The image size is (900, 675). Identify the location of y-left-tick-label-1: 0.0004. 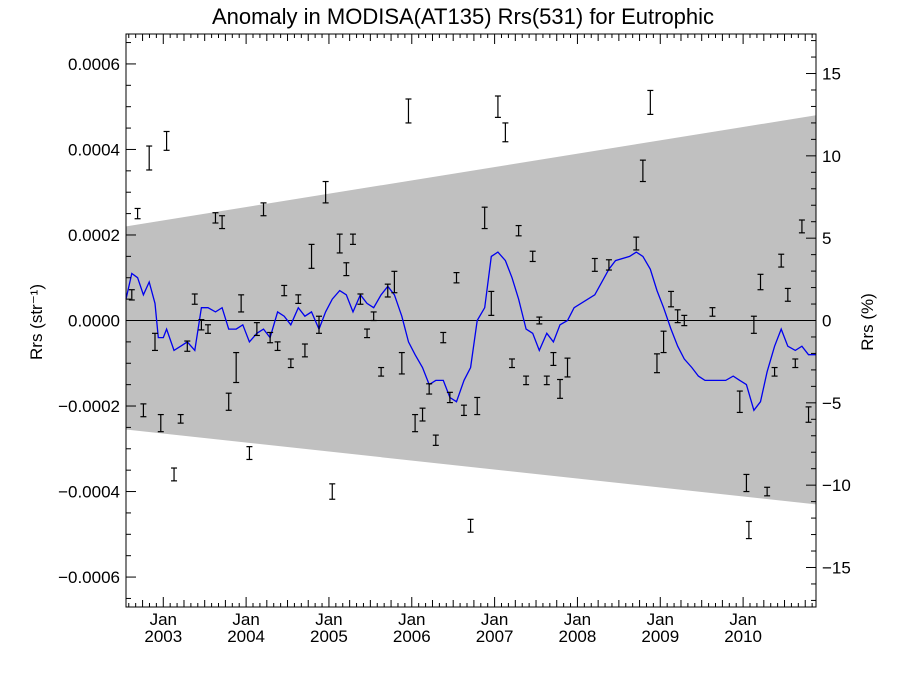
(94, 149).